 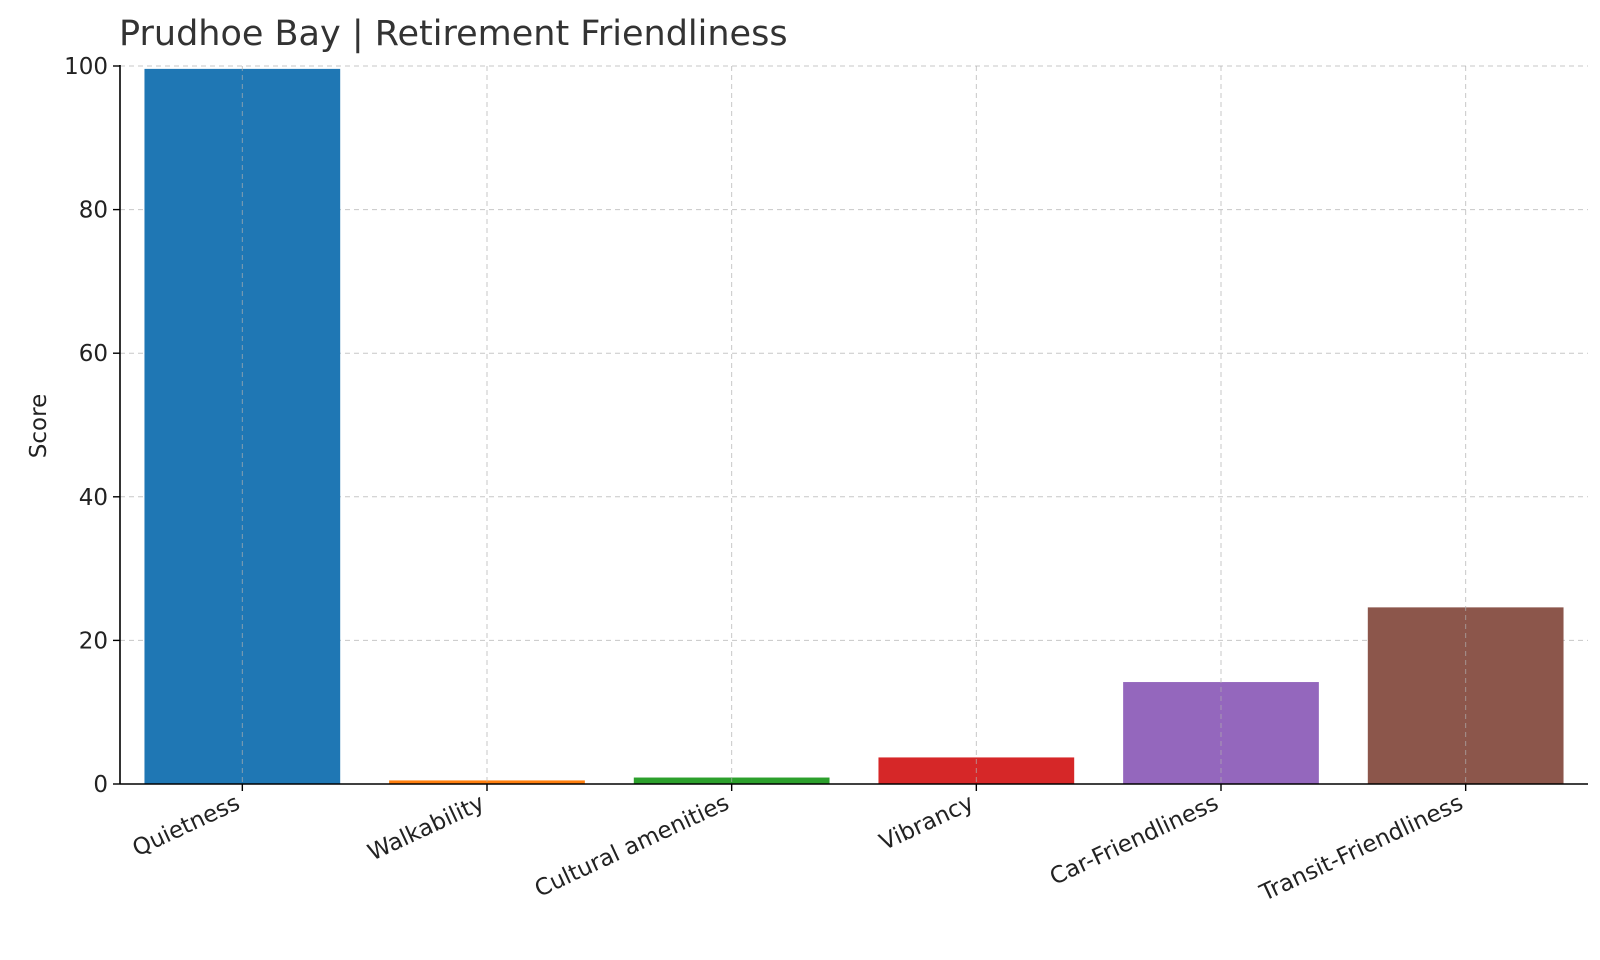 I want to click on x-tick-label: Cultural amenities, so click(x=632, y=846).